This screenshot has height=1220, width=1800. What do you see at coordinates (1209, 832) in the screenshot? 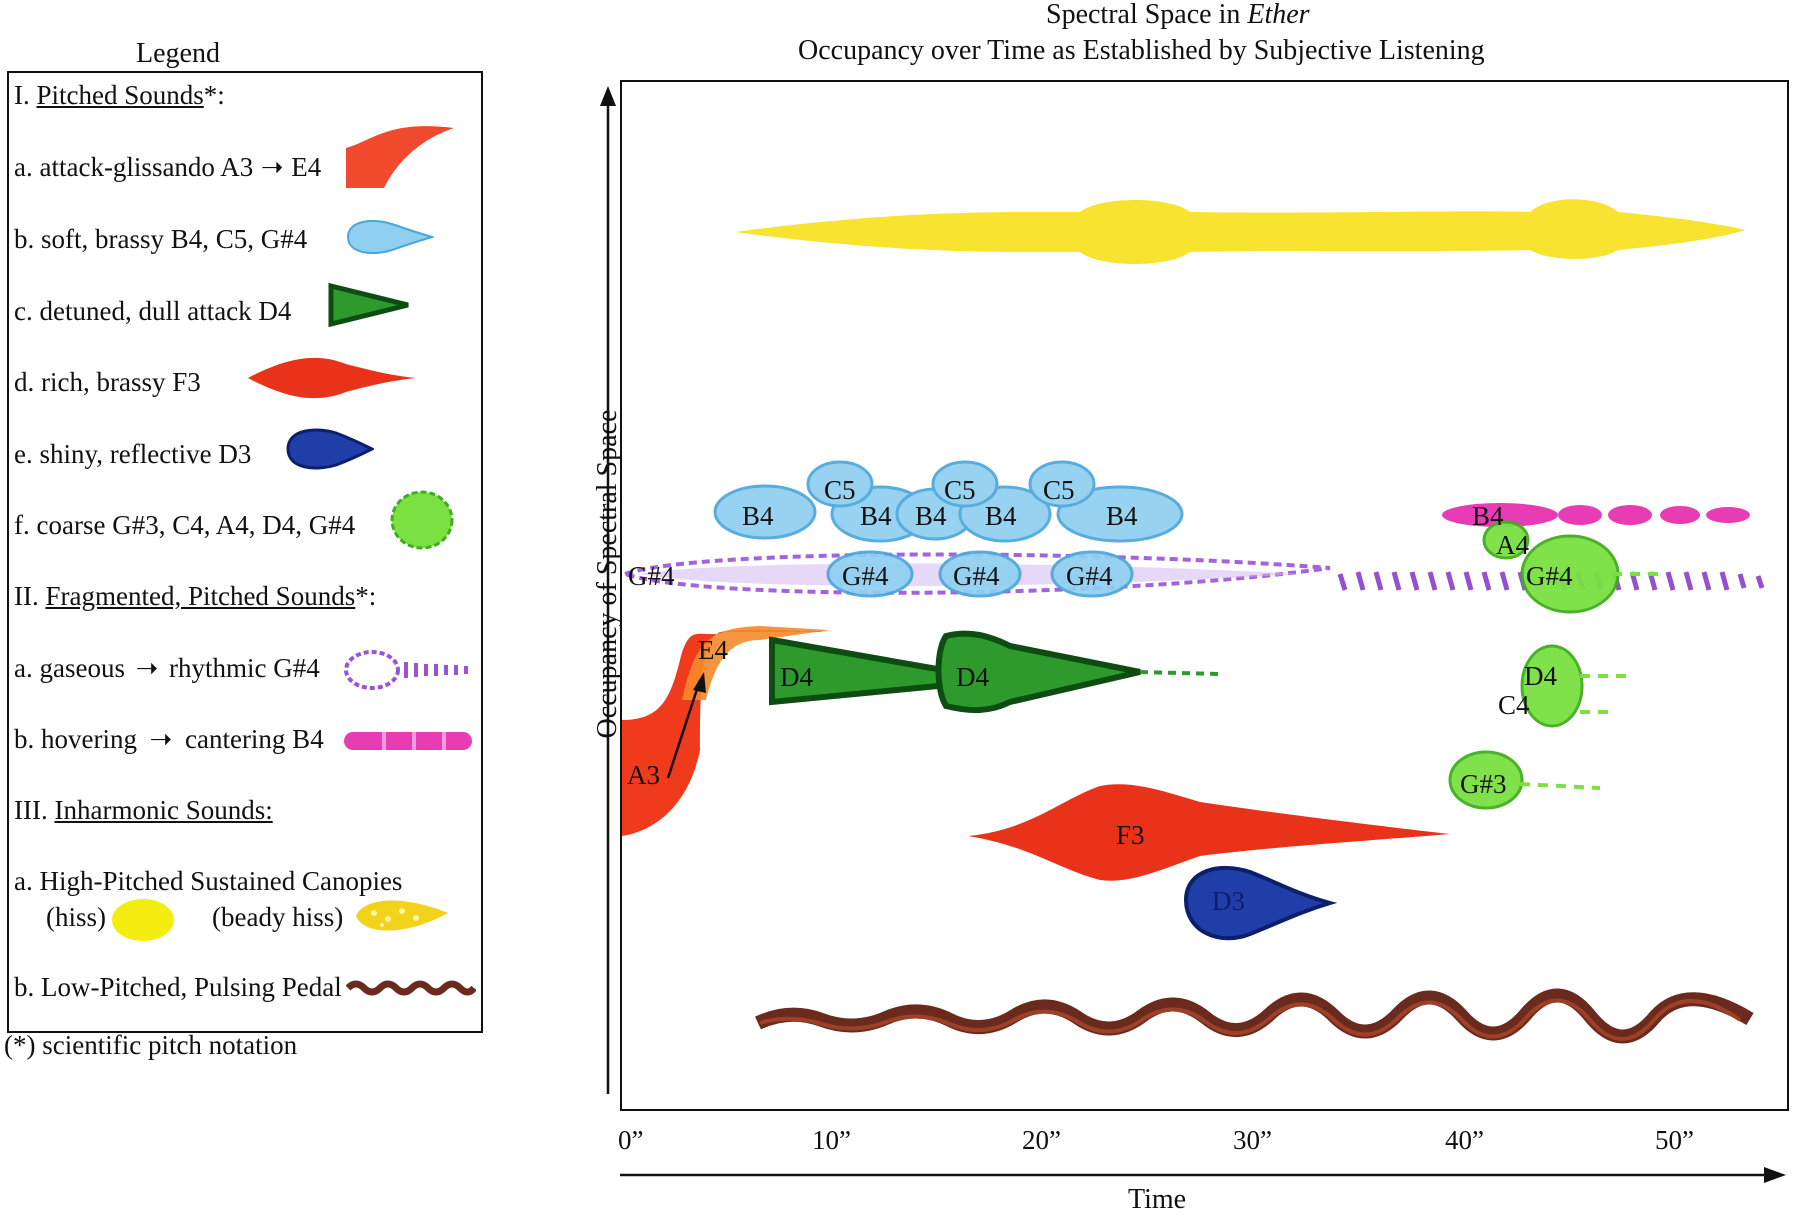
I see `rich-brassy-shape` at bounding box center [1209, 832].